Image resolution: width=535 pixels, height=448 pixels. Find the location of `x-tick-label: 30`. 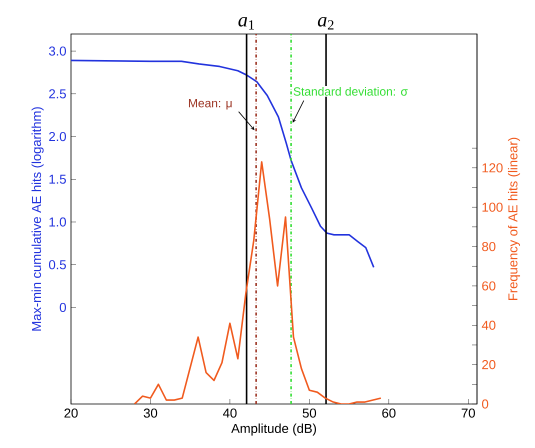

x-tick-label: 30 is located at coordinates (151, 413).